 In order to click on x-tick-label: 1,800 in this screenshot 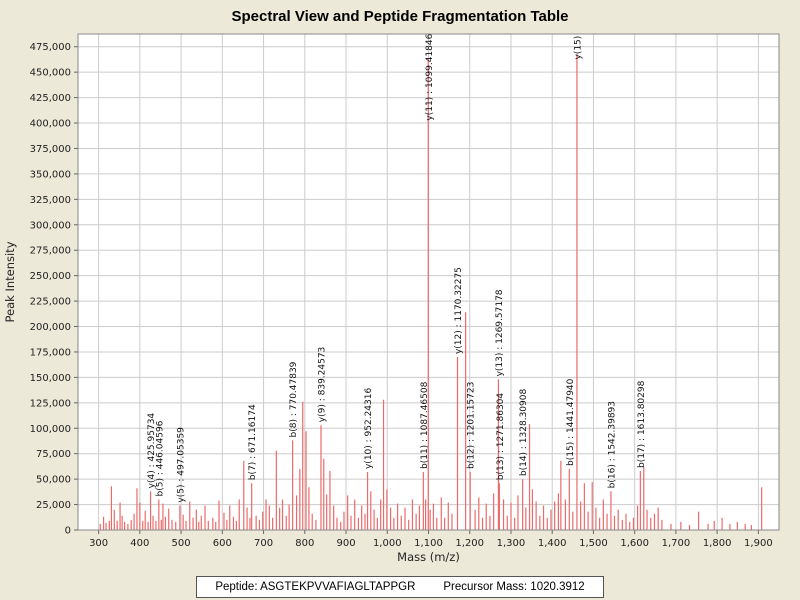, I will do `click(717, 543)`.